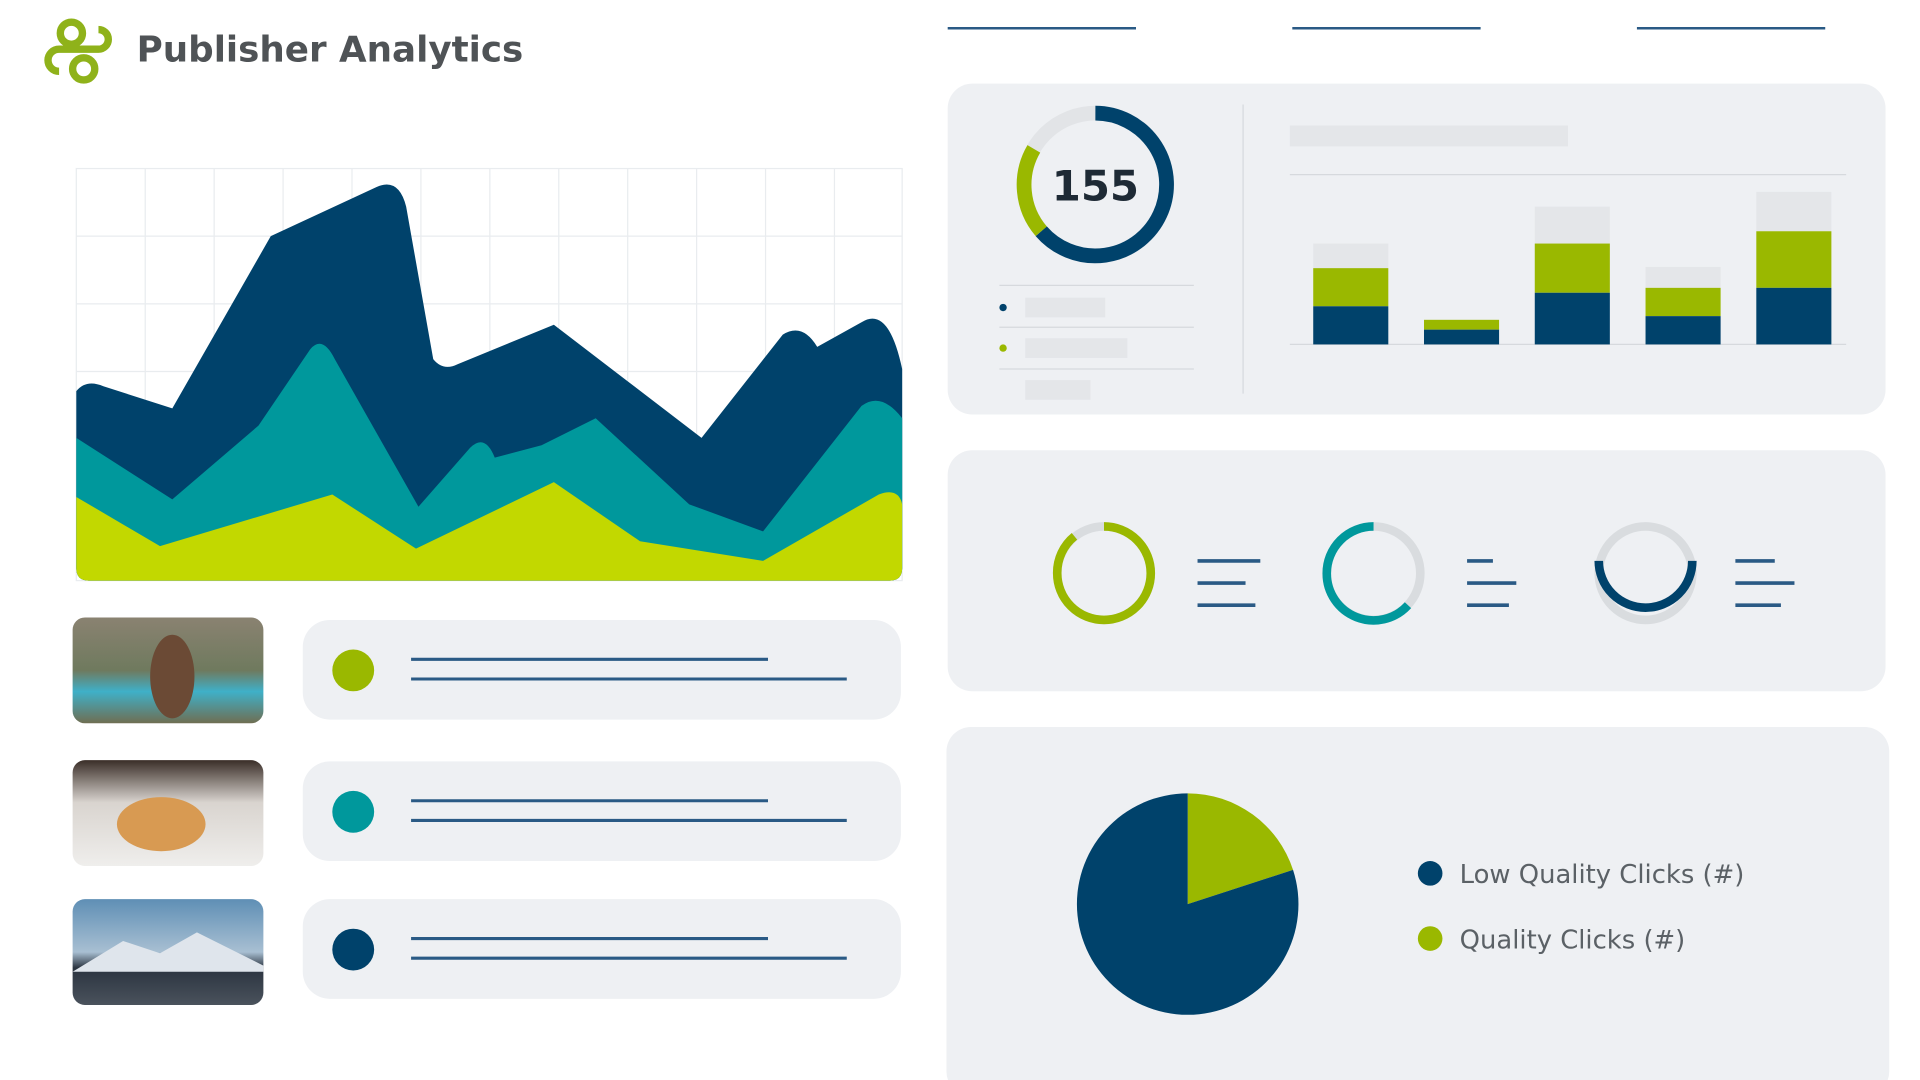 Image resolution: width=1920 pixels, height=1080 pixels. I want to click on pie-chart, so click(1187, 904).